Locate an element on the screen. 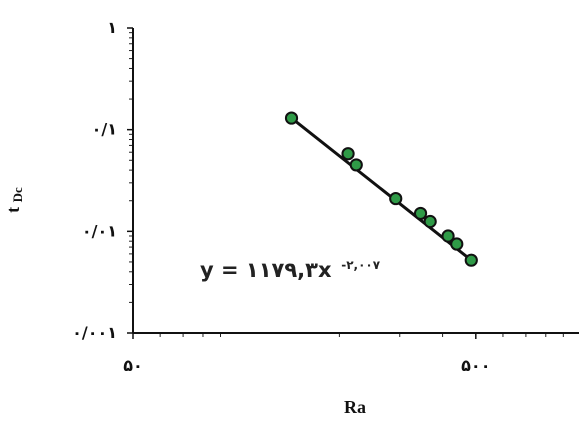 The image size is (579, 421). fit-equation-exponent: -۲,۰۰۷ is located at coordinates (361, 265).